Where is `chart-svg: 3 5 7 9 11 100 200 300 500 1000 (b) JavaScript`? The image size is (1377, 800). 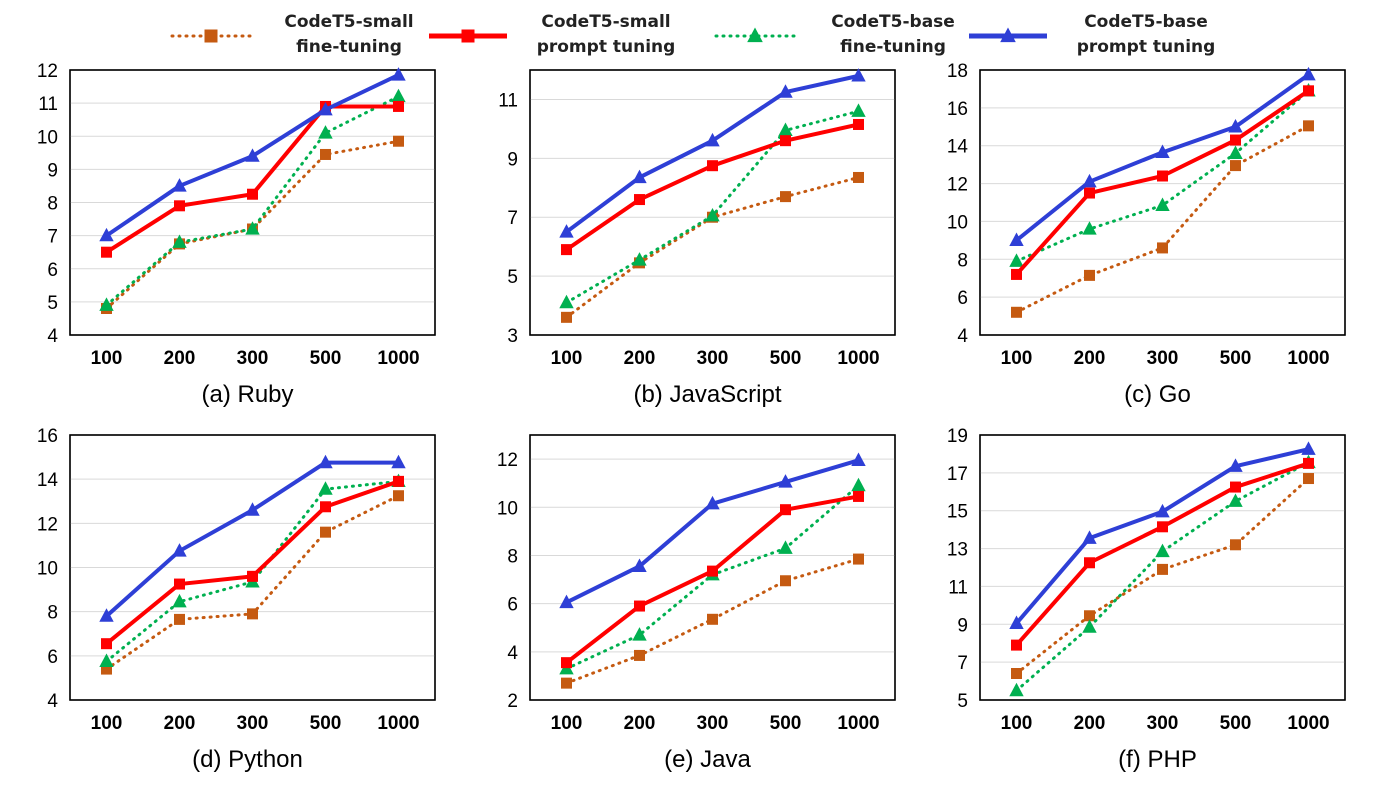
chart-svg: 3 5 7 9 11 100 200 300 500 1000 (b) JavaScript is located at coordinates (697, 238).